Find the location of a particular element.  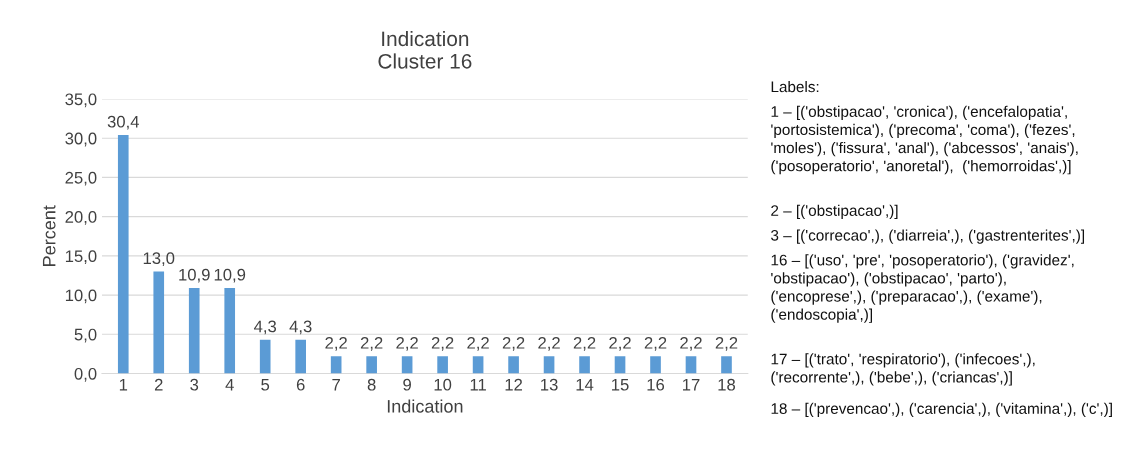

text: 2 – [('obstipacao',)] is located at coordinates (834, 211).